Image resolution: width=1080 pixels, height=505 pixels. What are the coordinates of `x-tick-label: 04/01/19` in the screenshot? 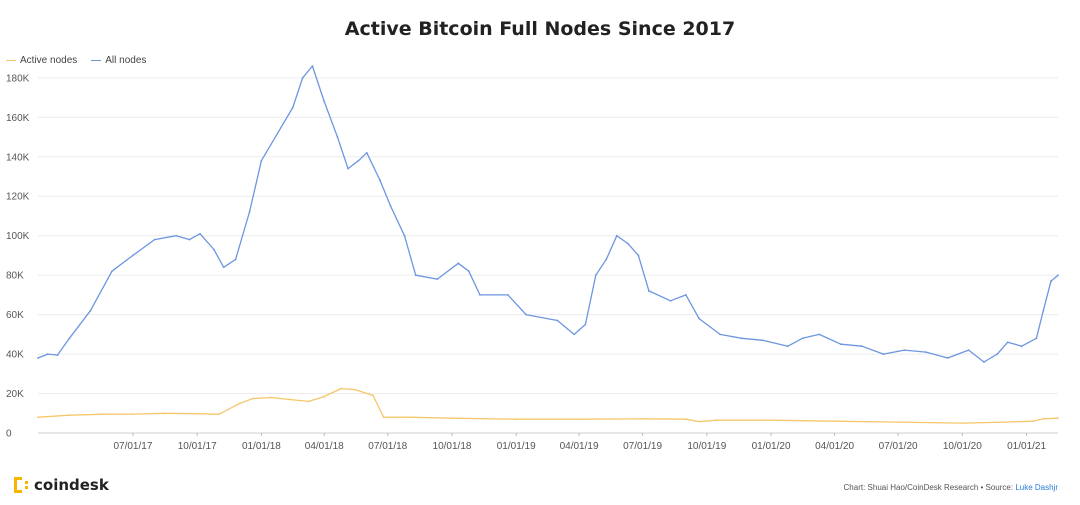 It's located at (579, 446).